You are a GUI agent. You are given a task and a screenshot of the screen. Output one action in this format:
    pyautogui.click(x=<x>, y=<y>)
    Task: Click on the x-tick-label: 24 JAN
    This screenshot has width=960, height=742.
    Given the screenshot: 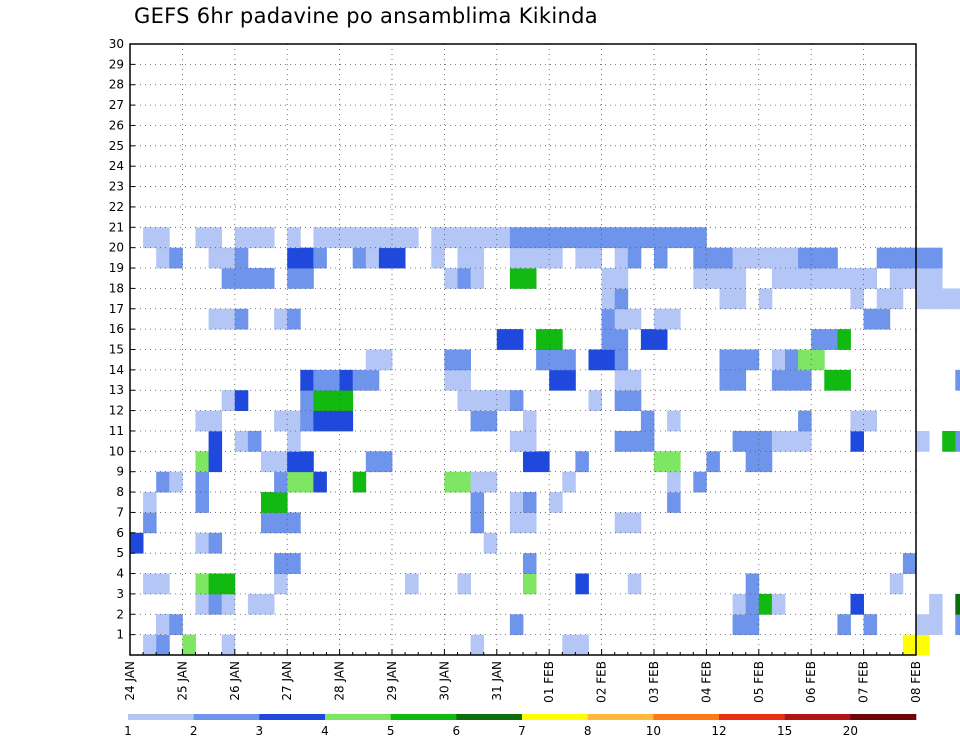 What is the action you would take?
    pyautogui.click(x=130, y=681)
    